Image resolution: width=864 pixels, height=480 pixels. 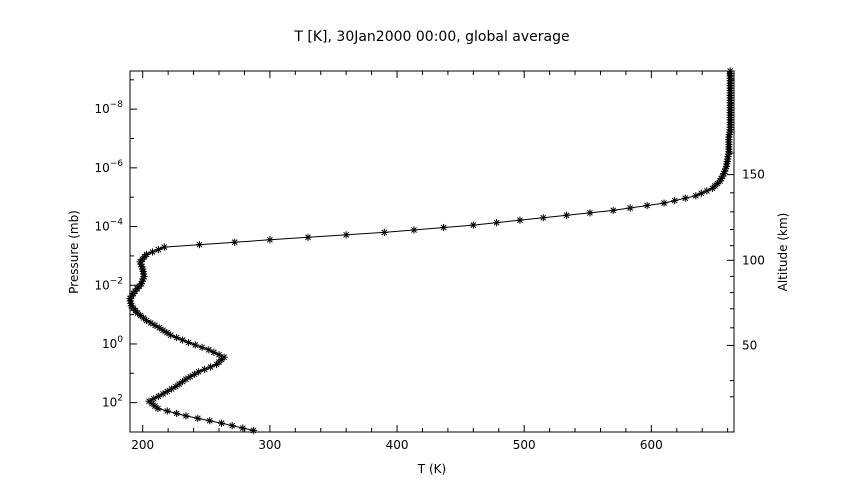 I want to click on y-tick-label: 10⁰, so click(x=112, y=343).